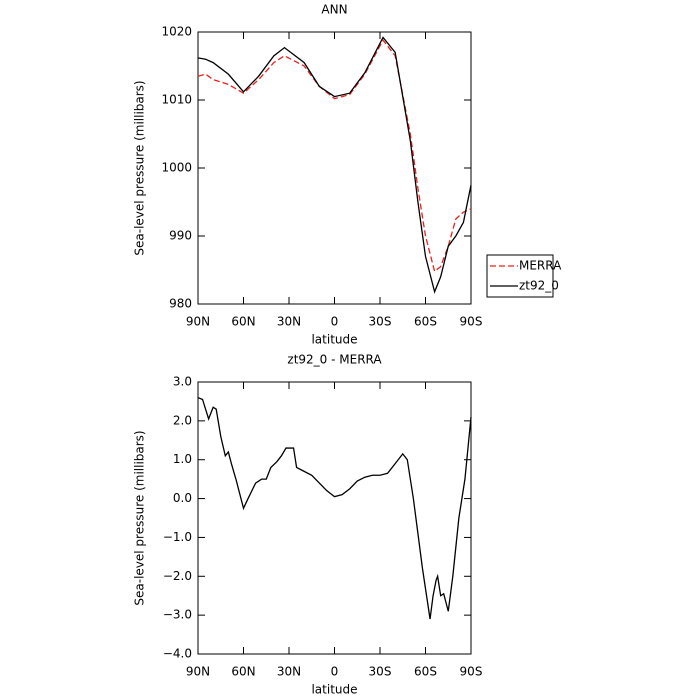 The image size is (700, 700). Describe the element at coordinates (177, 615) in the screenshot. I see `y-tick-label: −3.0` at that location.